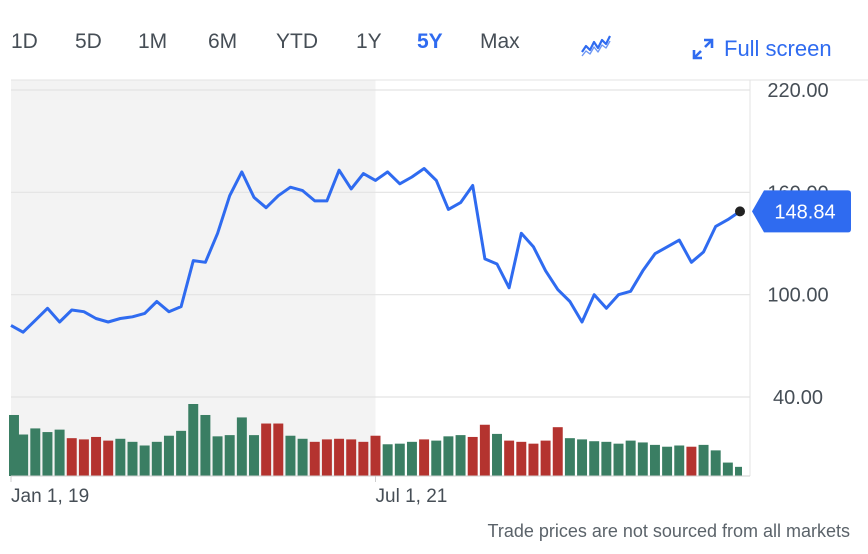 The image size is (868, 554). I want to click on y-tick-label: 100.00, so click(797, 296).